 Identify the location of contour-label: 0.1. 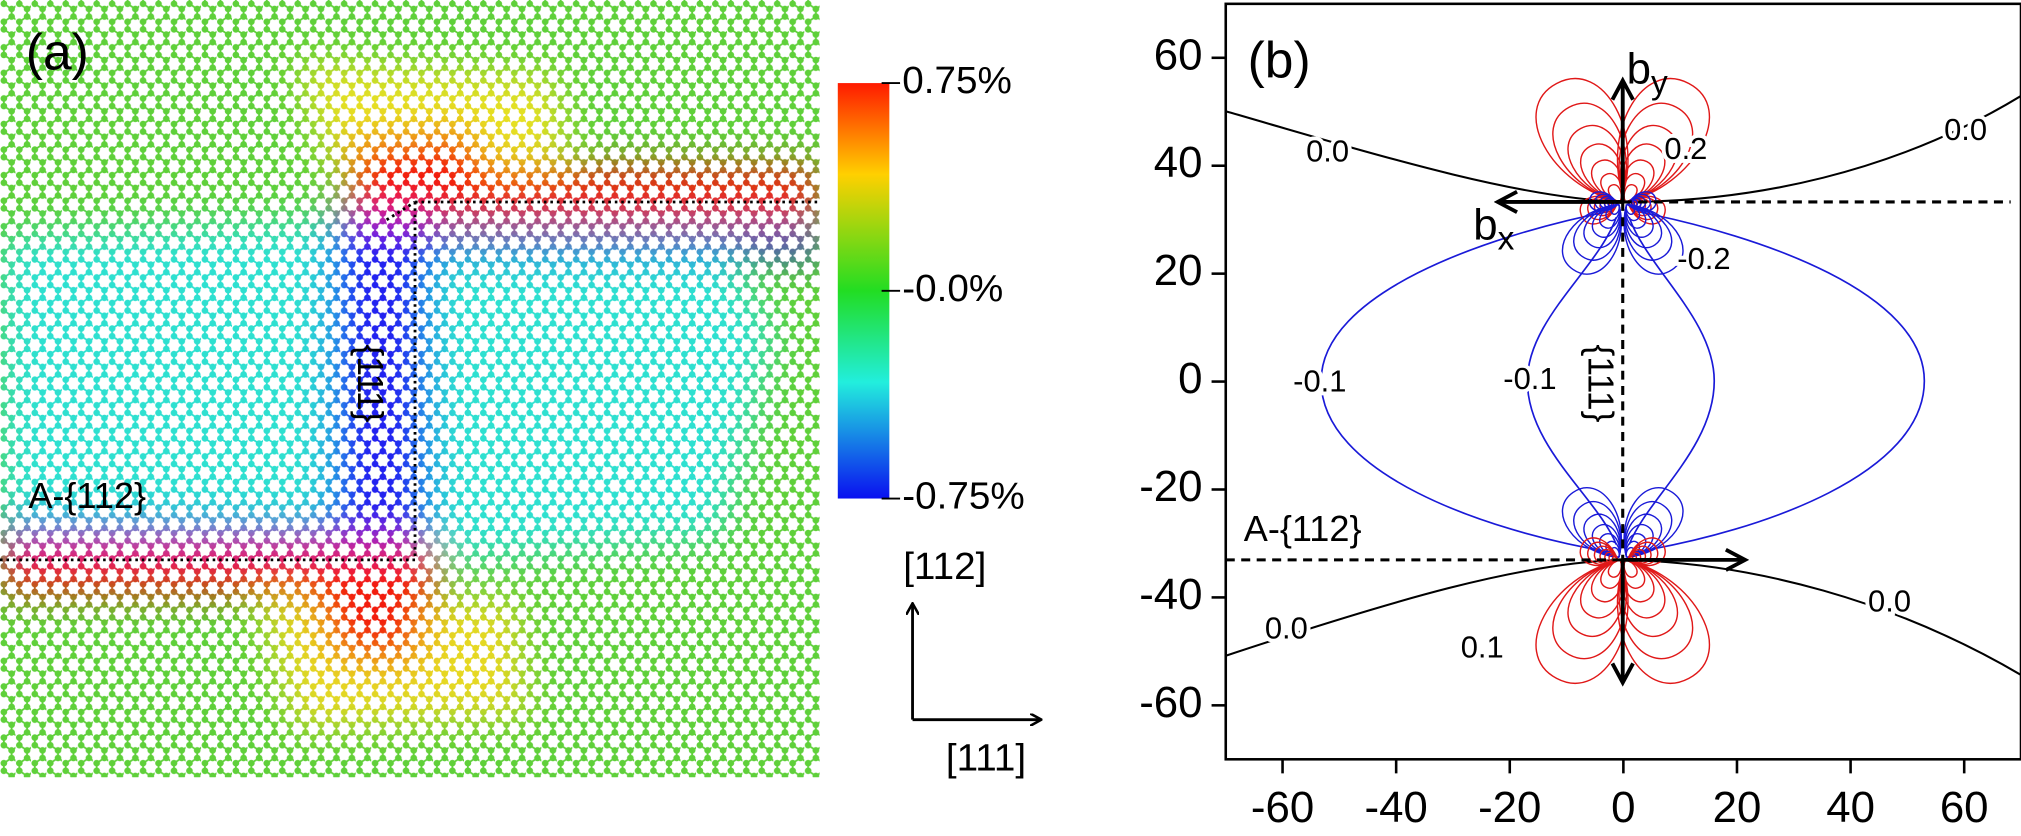
(1482, 647).